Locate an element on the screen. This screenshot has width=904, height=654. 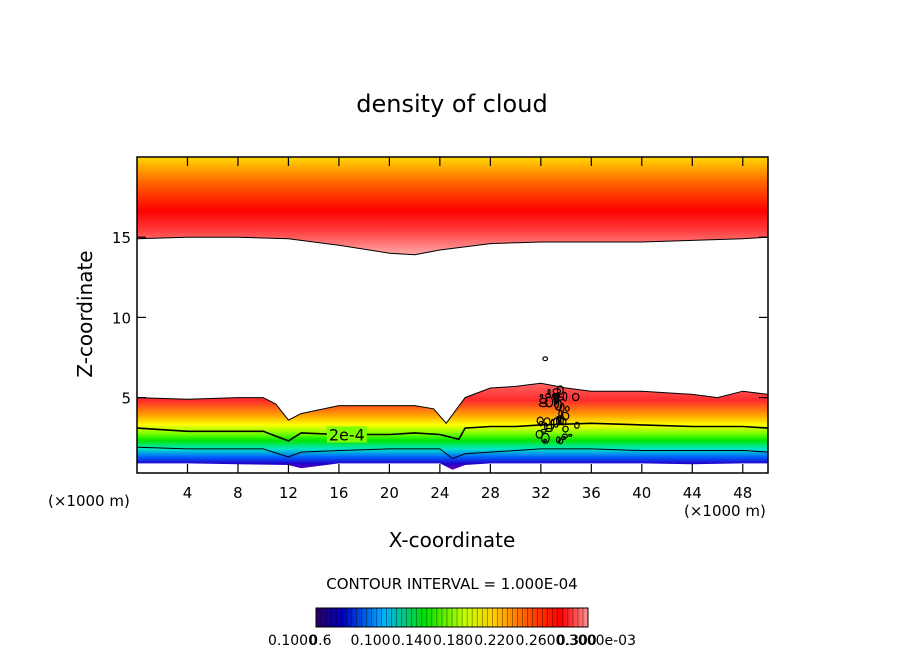
chart-title: density of cloud is located at coordinates (451, 104).